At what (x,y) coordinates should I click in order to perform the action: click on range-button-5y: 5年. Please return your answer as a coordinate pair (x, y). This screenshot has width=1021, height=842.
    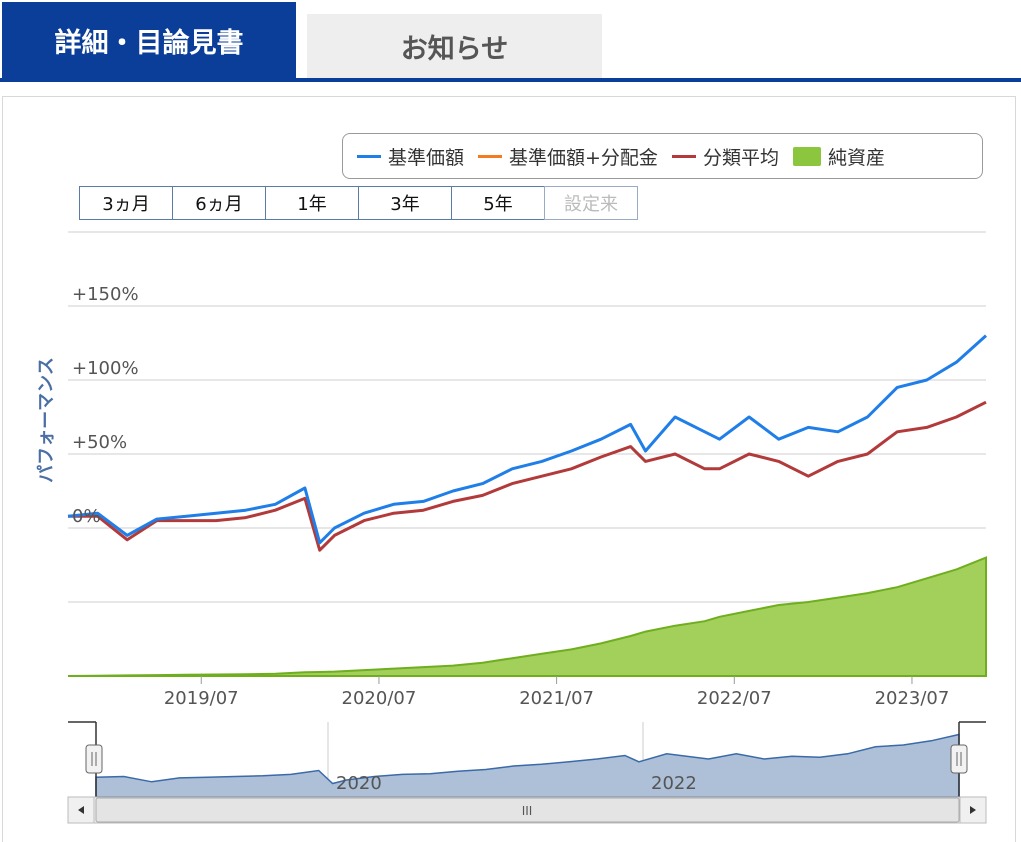
    Looking at the image, I should click on (498, 203).